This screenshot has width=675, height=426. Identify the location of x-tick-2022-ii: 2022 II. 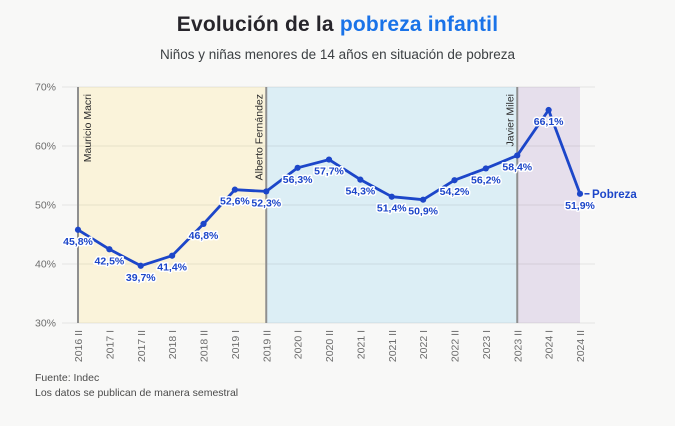
(456, 346).